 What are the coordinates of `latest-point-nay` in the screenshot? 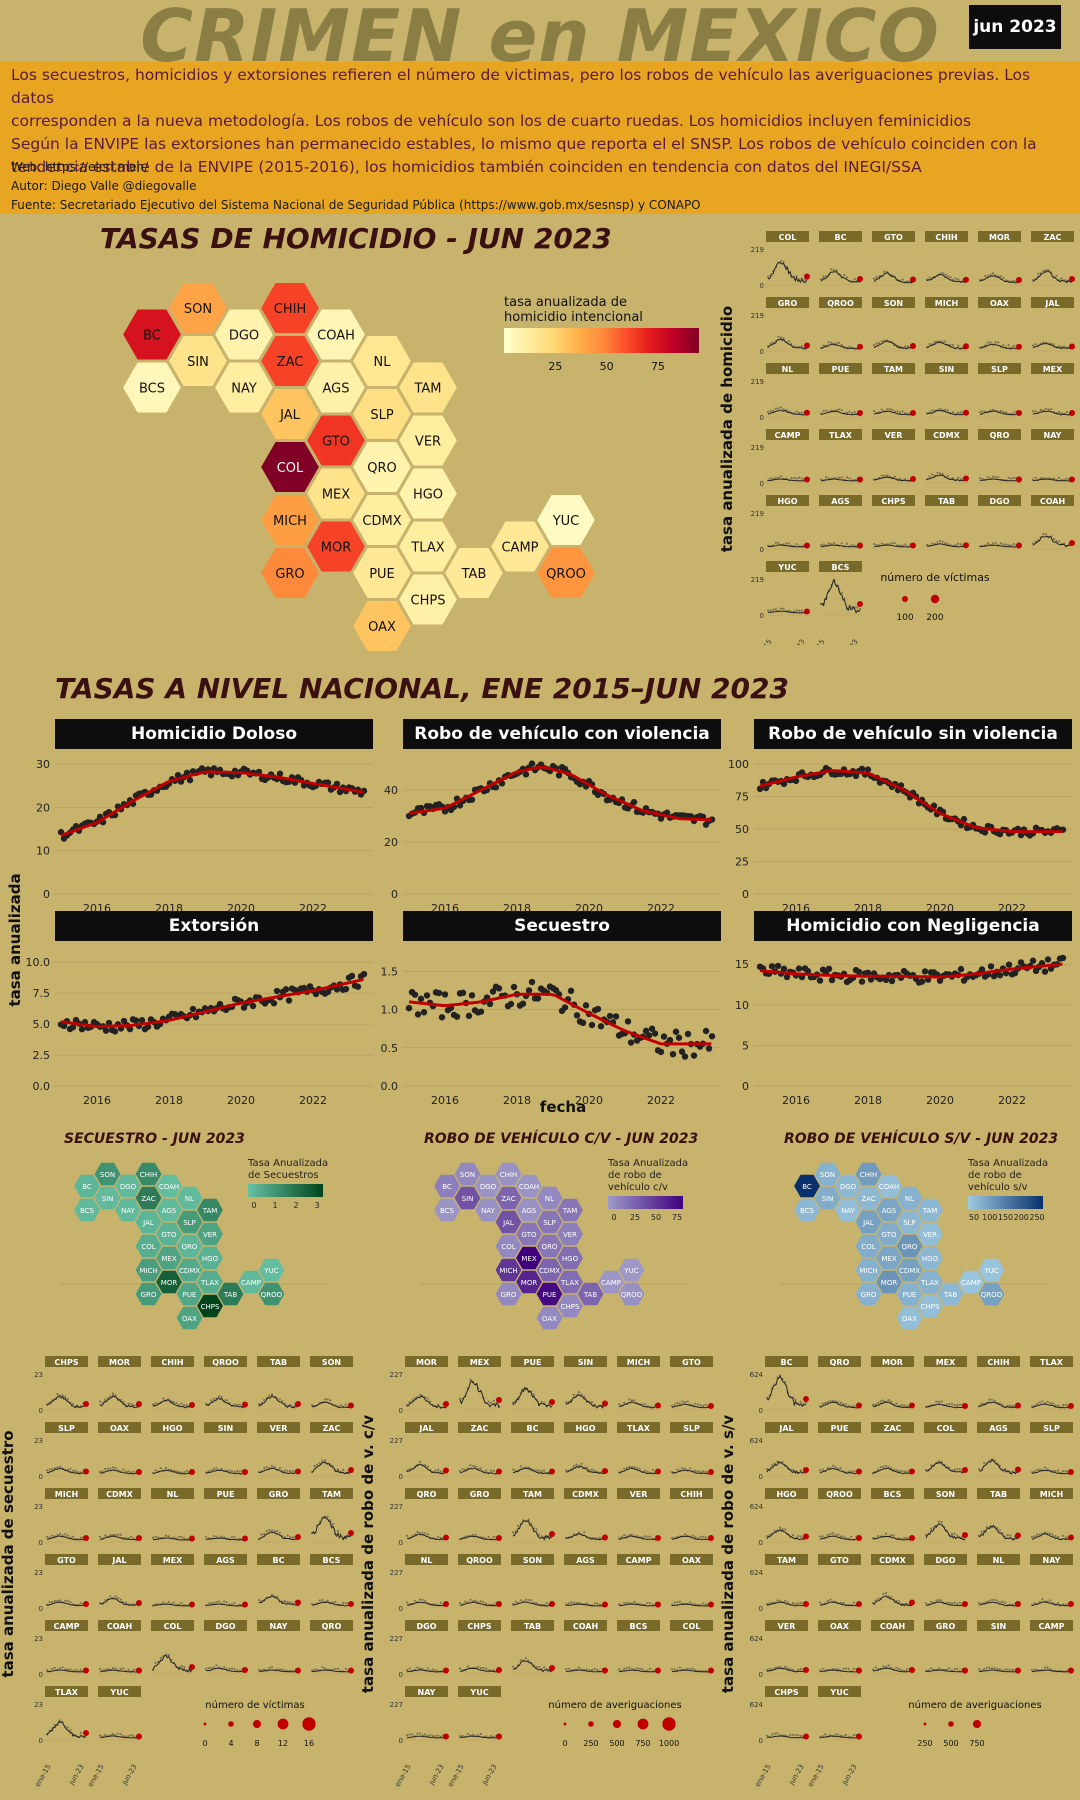 It's located at (1071, 1604).